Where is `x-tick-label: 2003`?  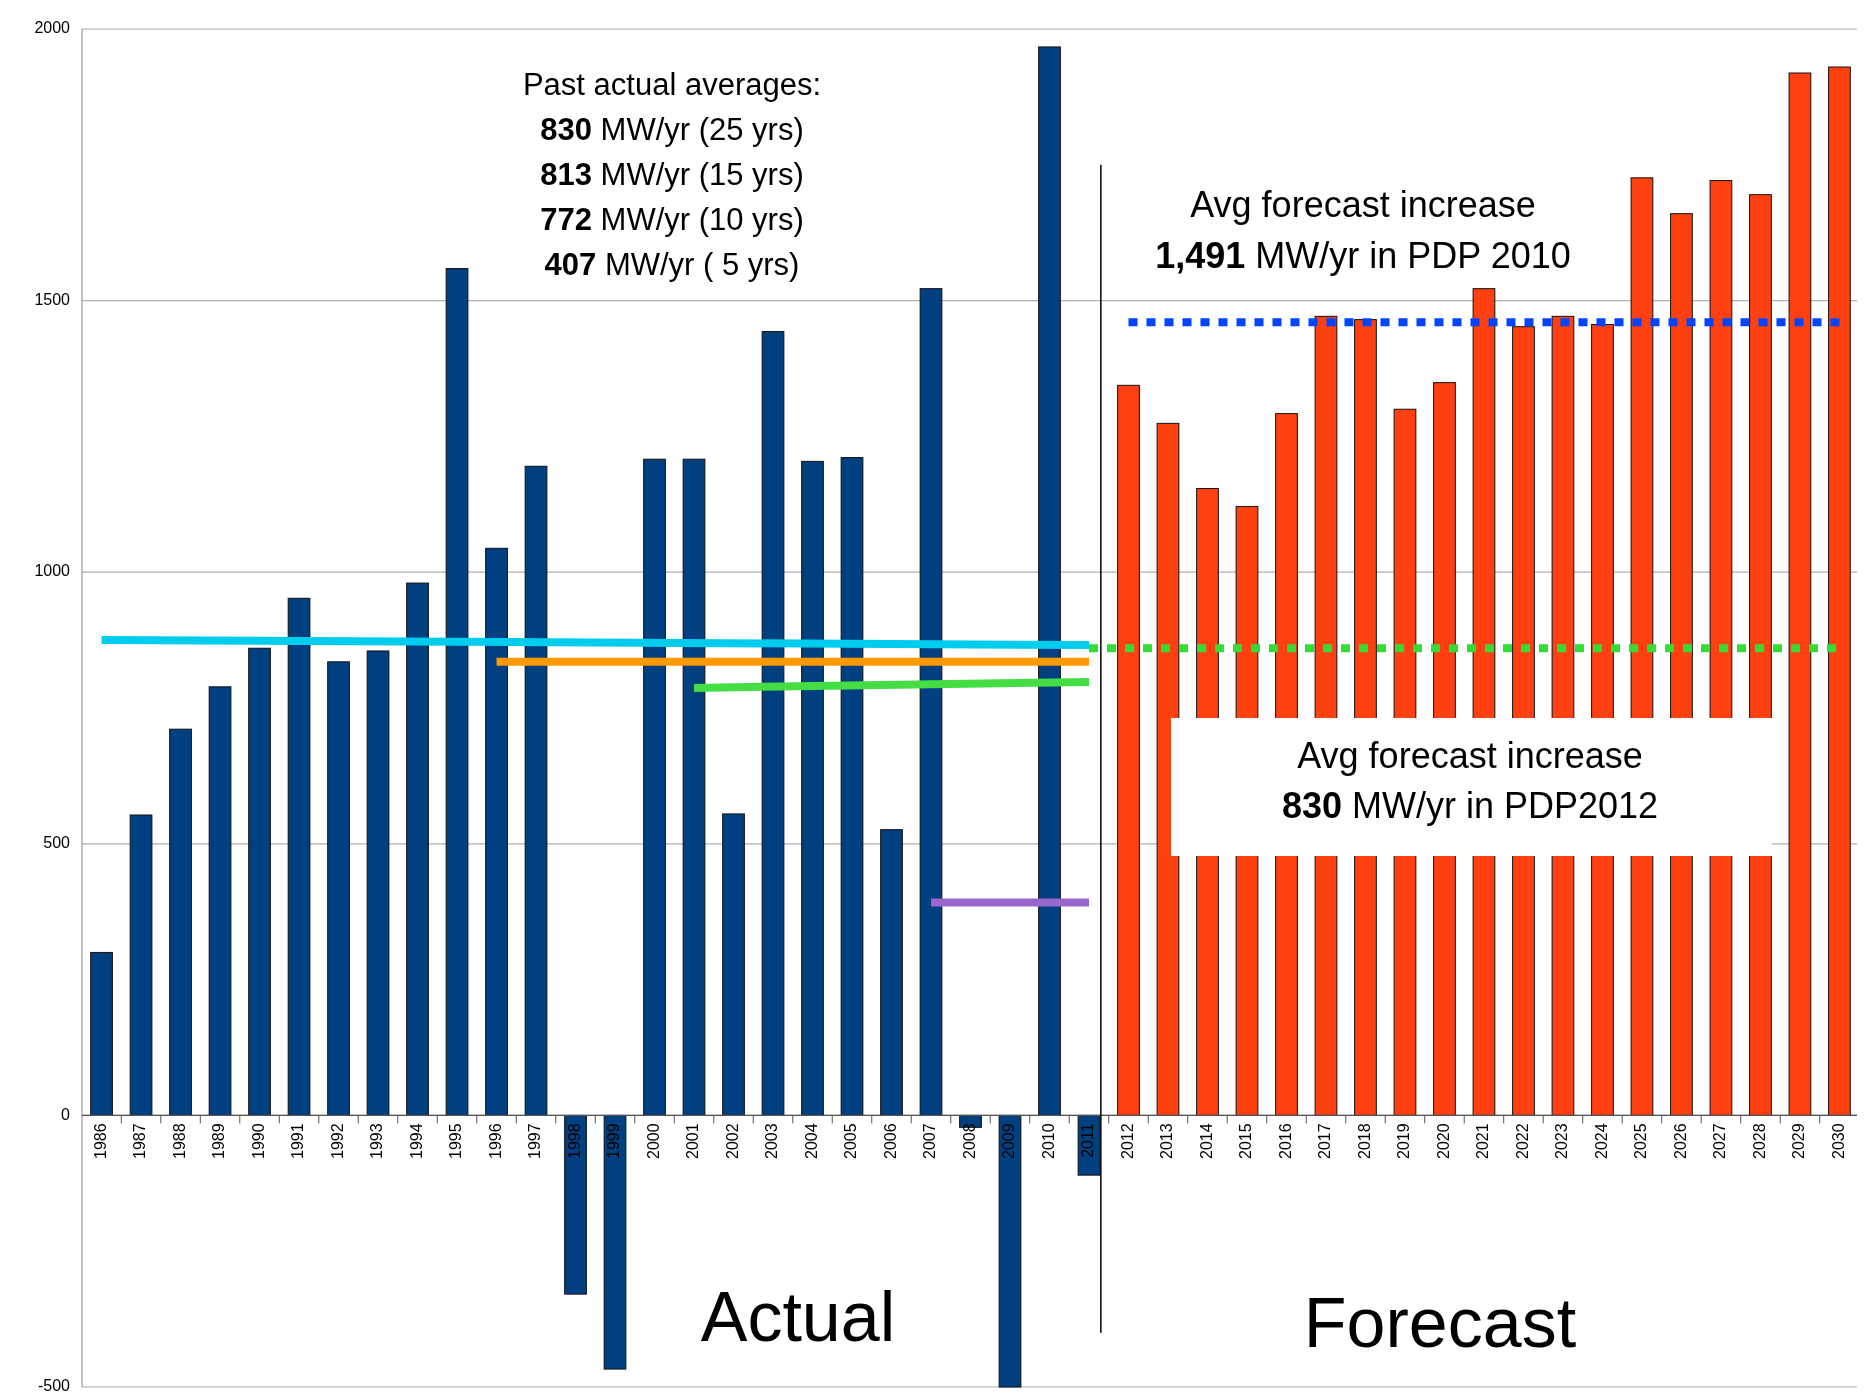
x-tick-label: 2003 is located at coordinates (772, 1141).